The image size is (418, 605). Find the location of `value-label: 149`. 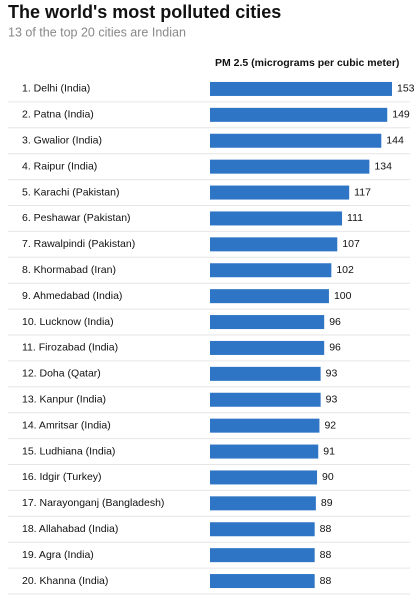

value-label: 149 is located at coordinates (401, 115).